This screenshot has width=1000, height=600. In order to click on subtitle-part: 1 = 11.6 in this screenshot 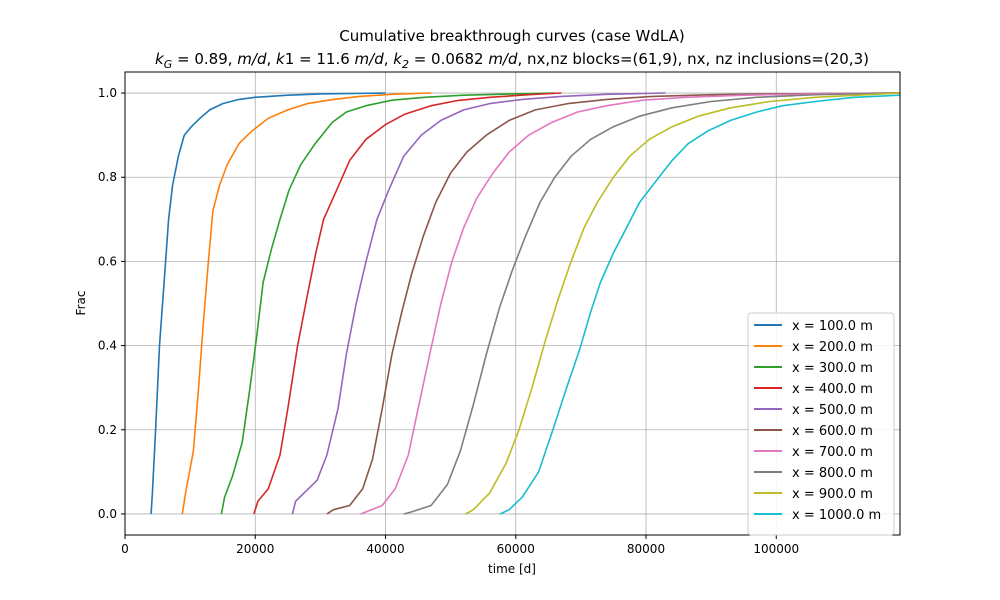, I will do `click(320, 59)`.